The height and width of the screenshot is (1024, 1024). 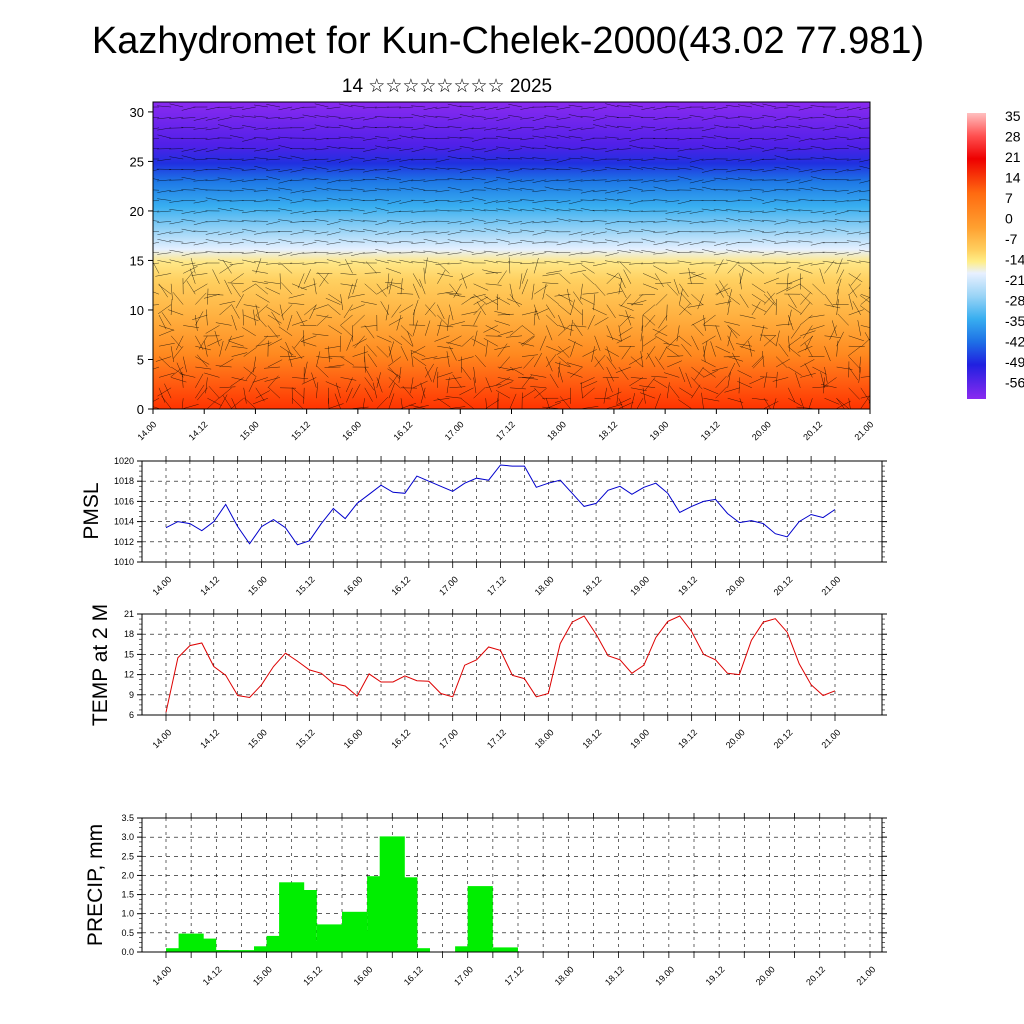 I want to click on x-tick-label: 17.12, so click(x=496, y=738).